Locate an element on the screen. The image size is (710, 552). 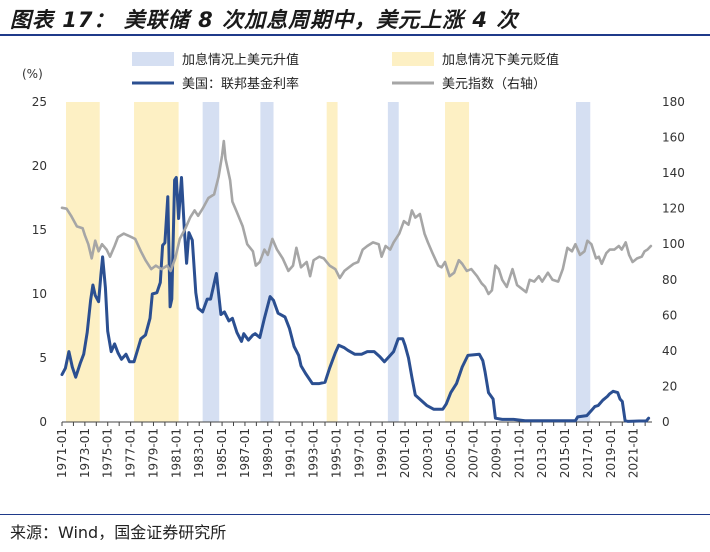
y-unit-label: (%) is located at coordinates (32, 74).